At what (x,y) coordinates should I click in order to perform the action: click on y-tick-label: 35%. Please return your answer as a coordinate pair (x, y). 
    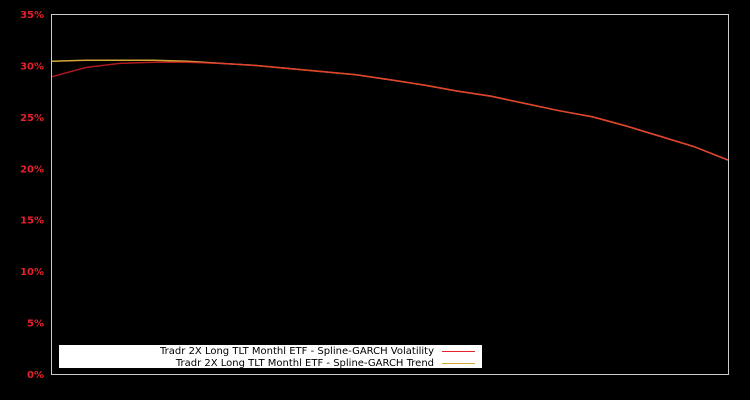
    Looking at the image, I should click on (32, 15).